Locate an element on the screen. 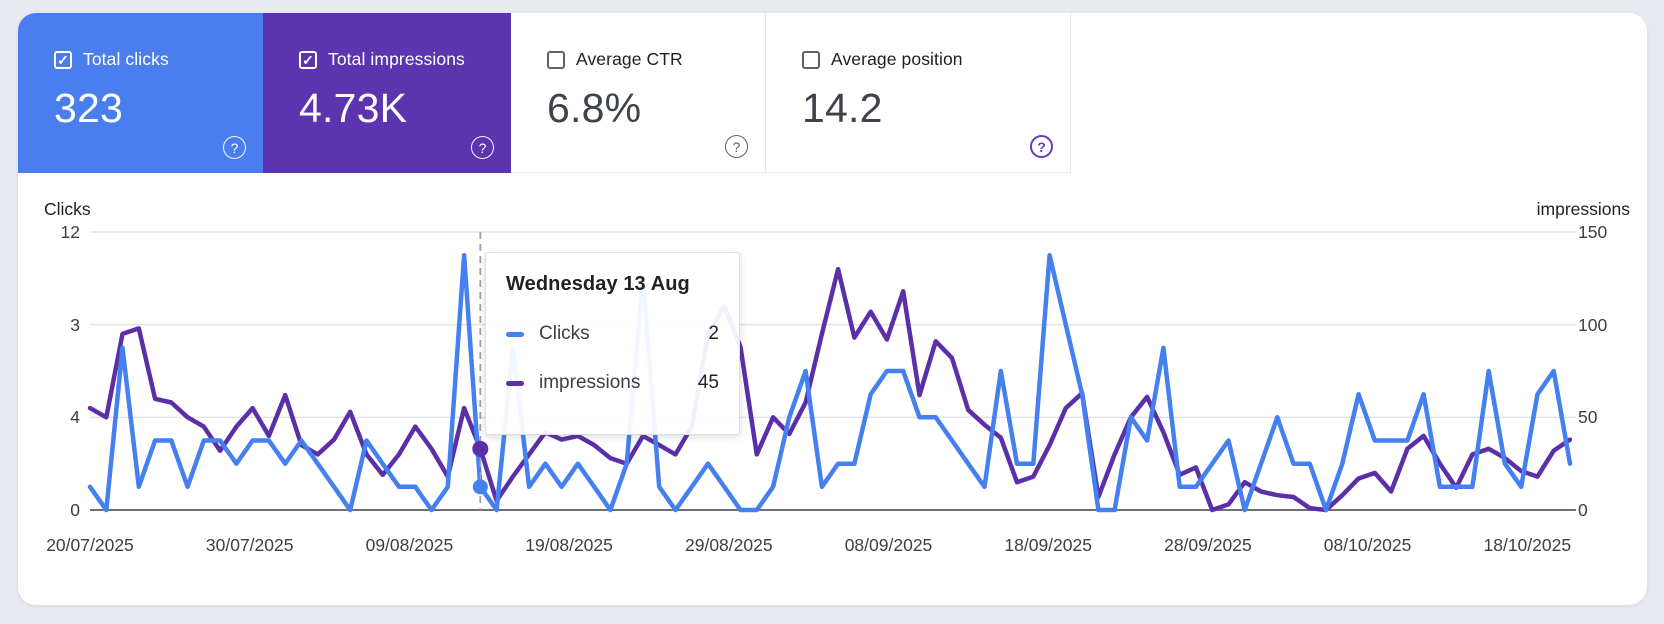  metric-card-average-ctr: Average CTR 6.8% is located at coordinates (638, 93).